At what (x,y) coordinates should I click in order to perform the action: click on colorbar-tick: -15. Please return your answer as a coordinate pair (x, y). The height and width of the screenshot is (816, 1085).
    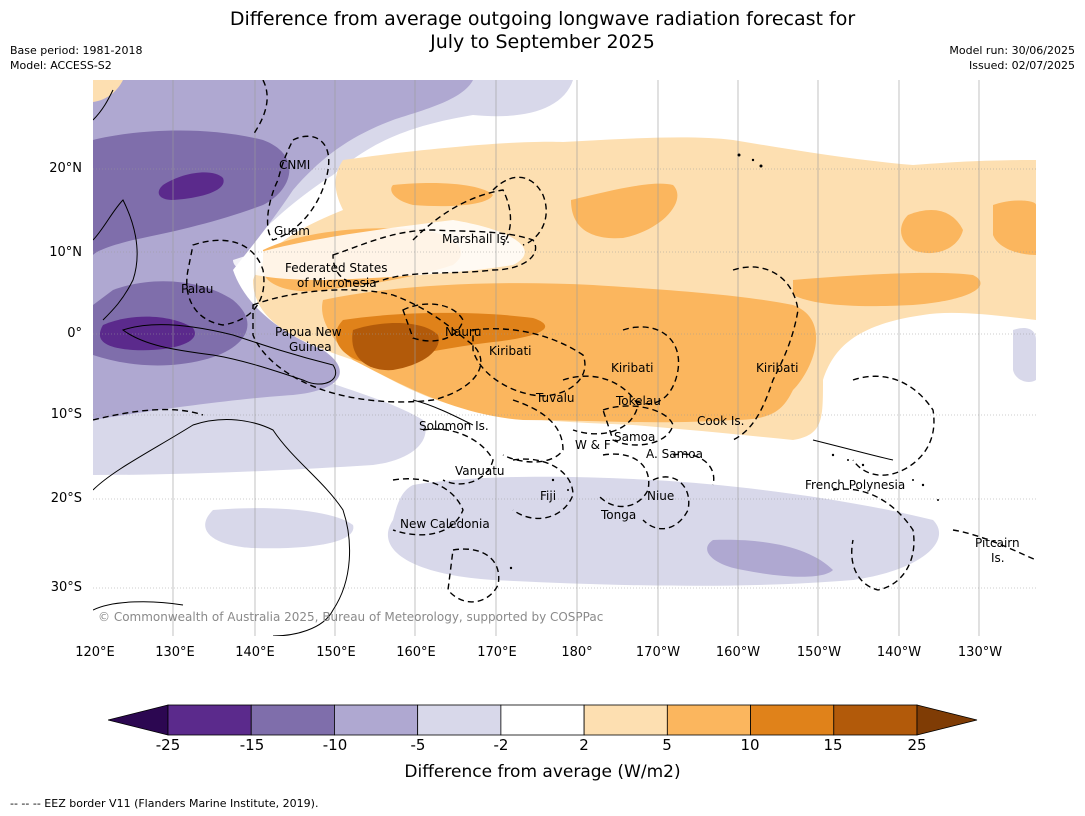
    Looking at the image, I should click on (252, 745).